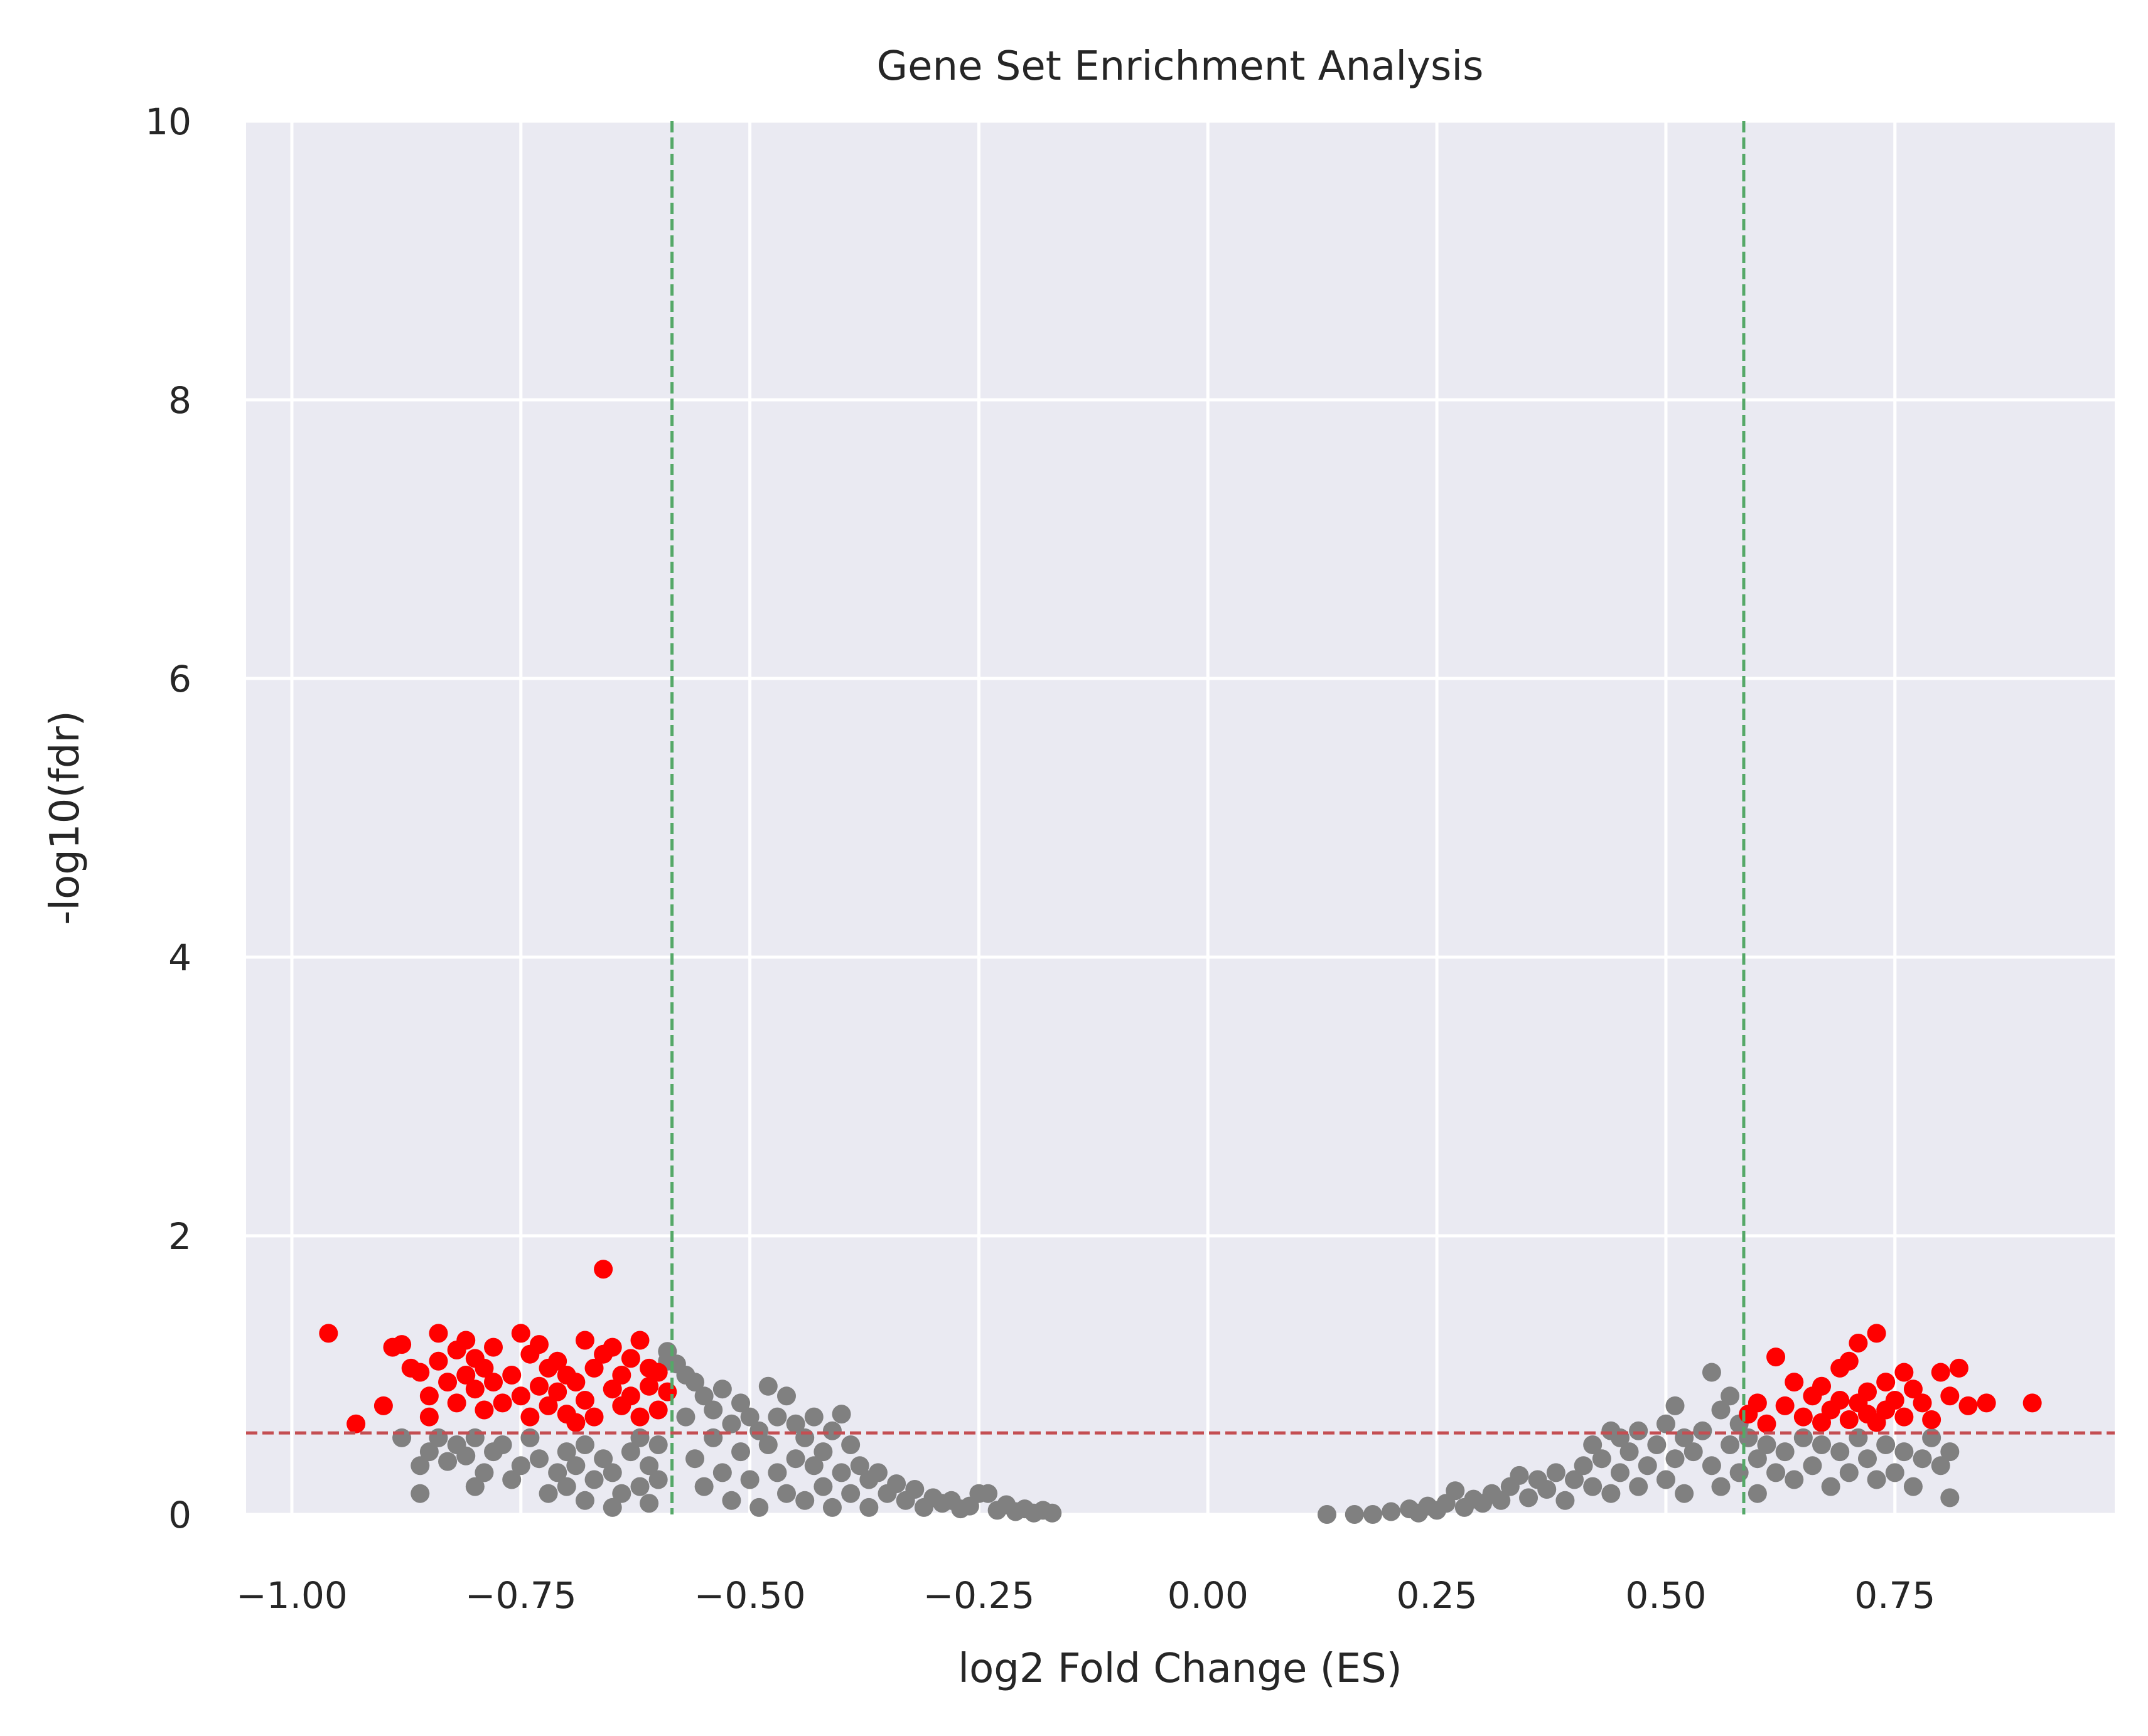 Image resolution: width=2148 pixels, height=1736 pixels. Describe the element at coordinates (179, 679) in the screenshot. I see `y-tick-label: 6` at that location.